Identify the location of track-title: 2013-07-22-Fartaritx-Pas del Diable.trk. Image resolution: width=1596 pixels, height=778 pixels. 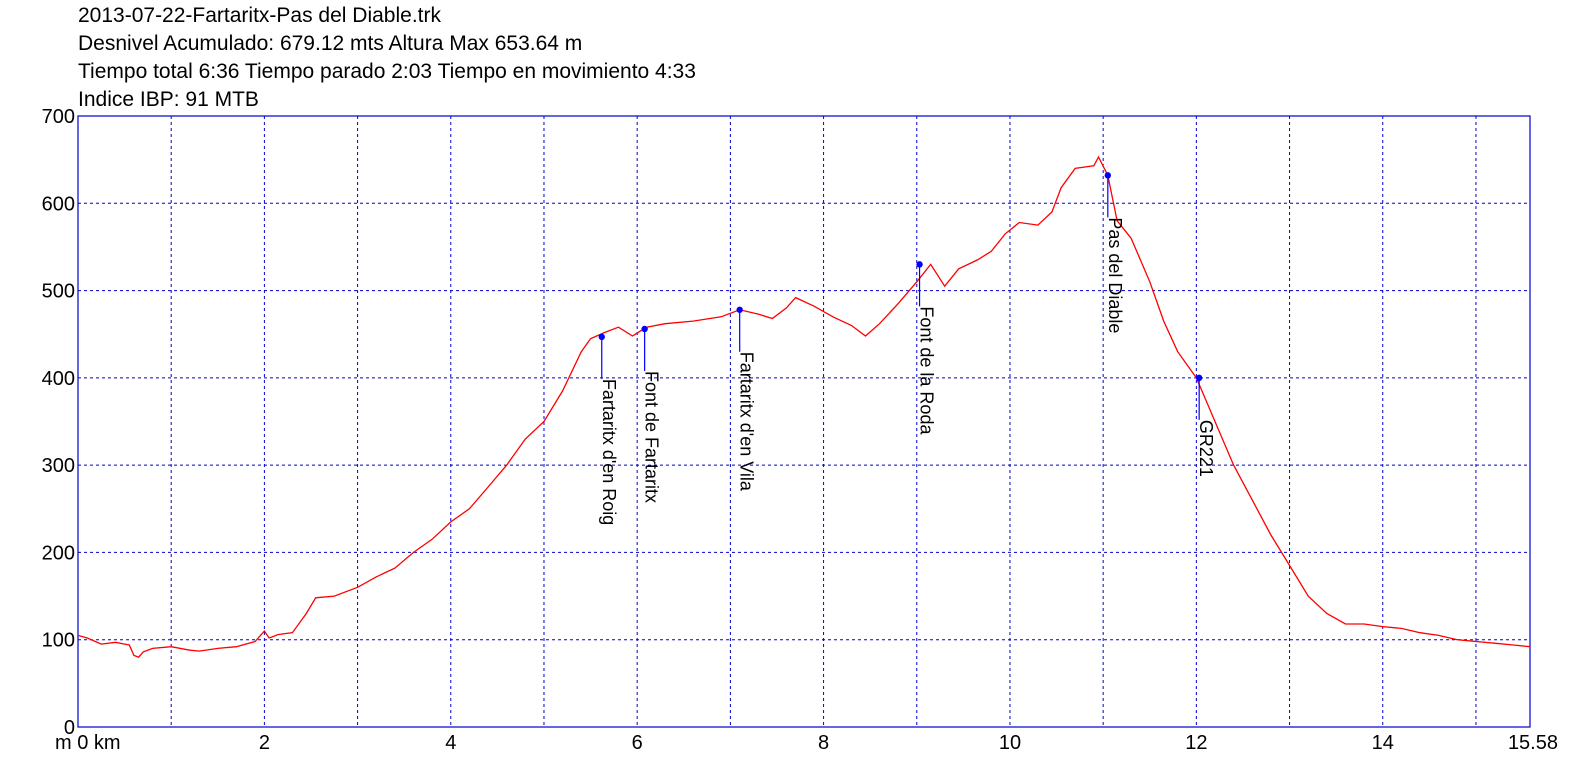
(259, 15).